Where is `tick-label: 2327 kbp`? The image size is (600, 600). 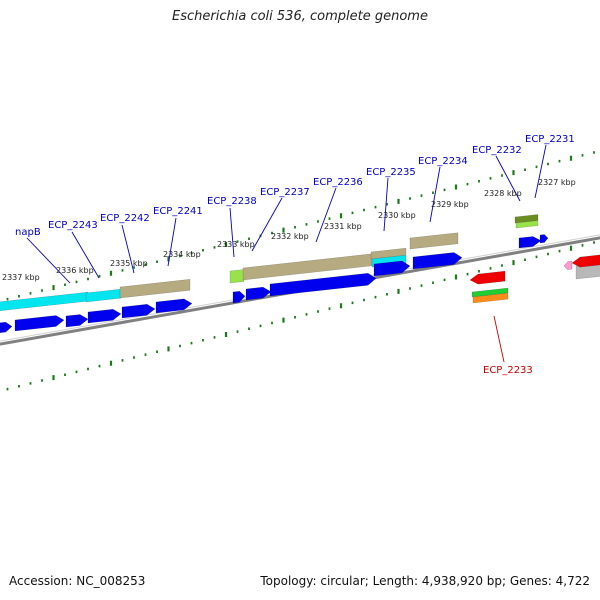 tick-label: 2327 kbp is located at coordinates (557, 182).